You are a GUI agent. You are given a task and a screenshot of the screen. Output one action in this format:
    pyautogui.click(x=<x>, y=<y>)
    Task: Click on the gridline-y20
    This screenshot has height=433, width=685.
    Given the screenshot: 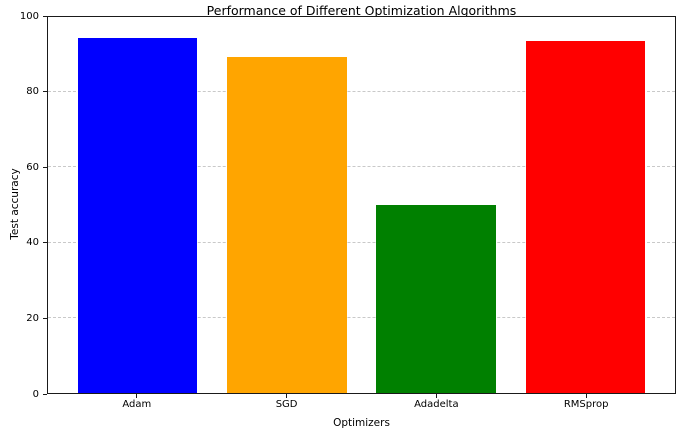 What is the action you would take?
    pyautogui.click(x=361, y=317)
    